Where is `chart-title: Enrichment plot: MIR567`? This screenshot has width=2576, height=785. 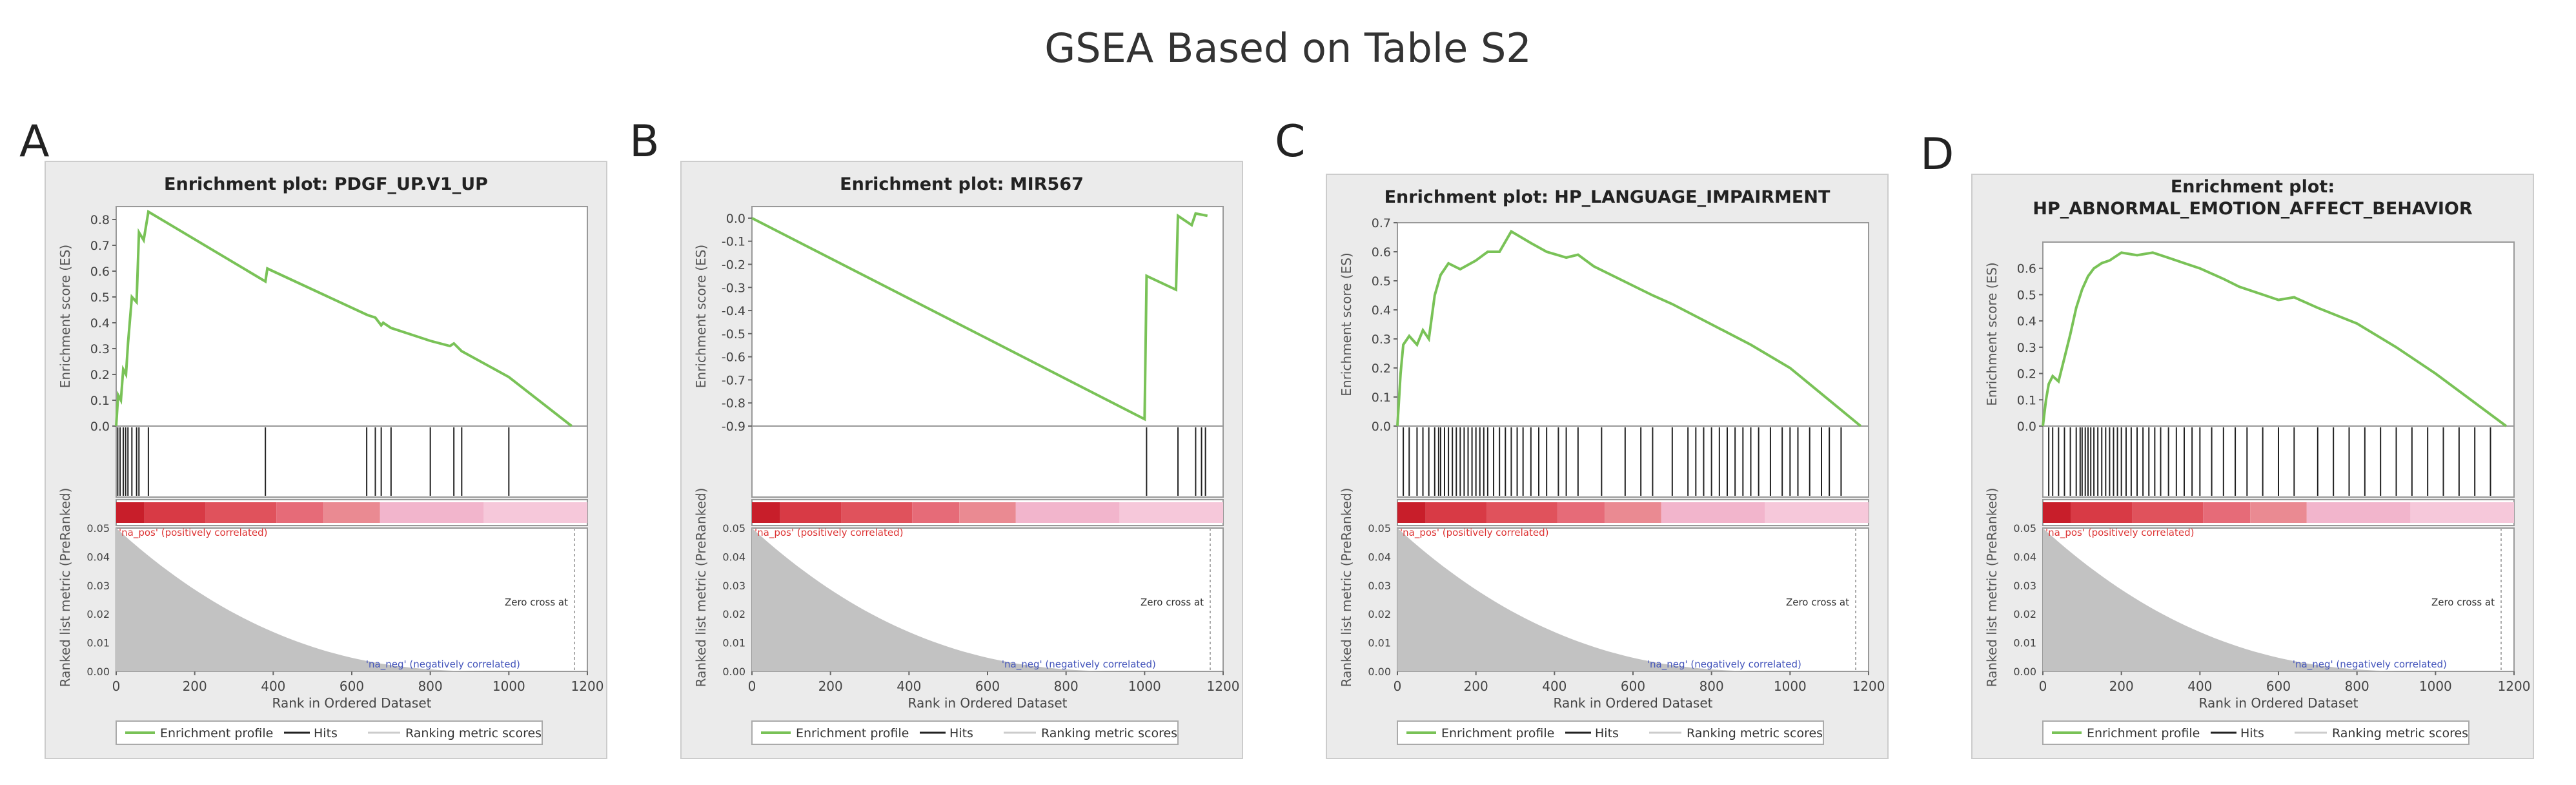 chart-title: Enrichment plot: MIR567 is located at coordinates (962, 184).